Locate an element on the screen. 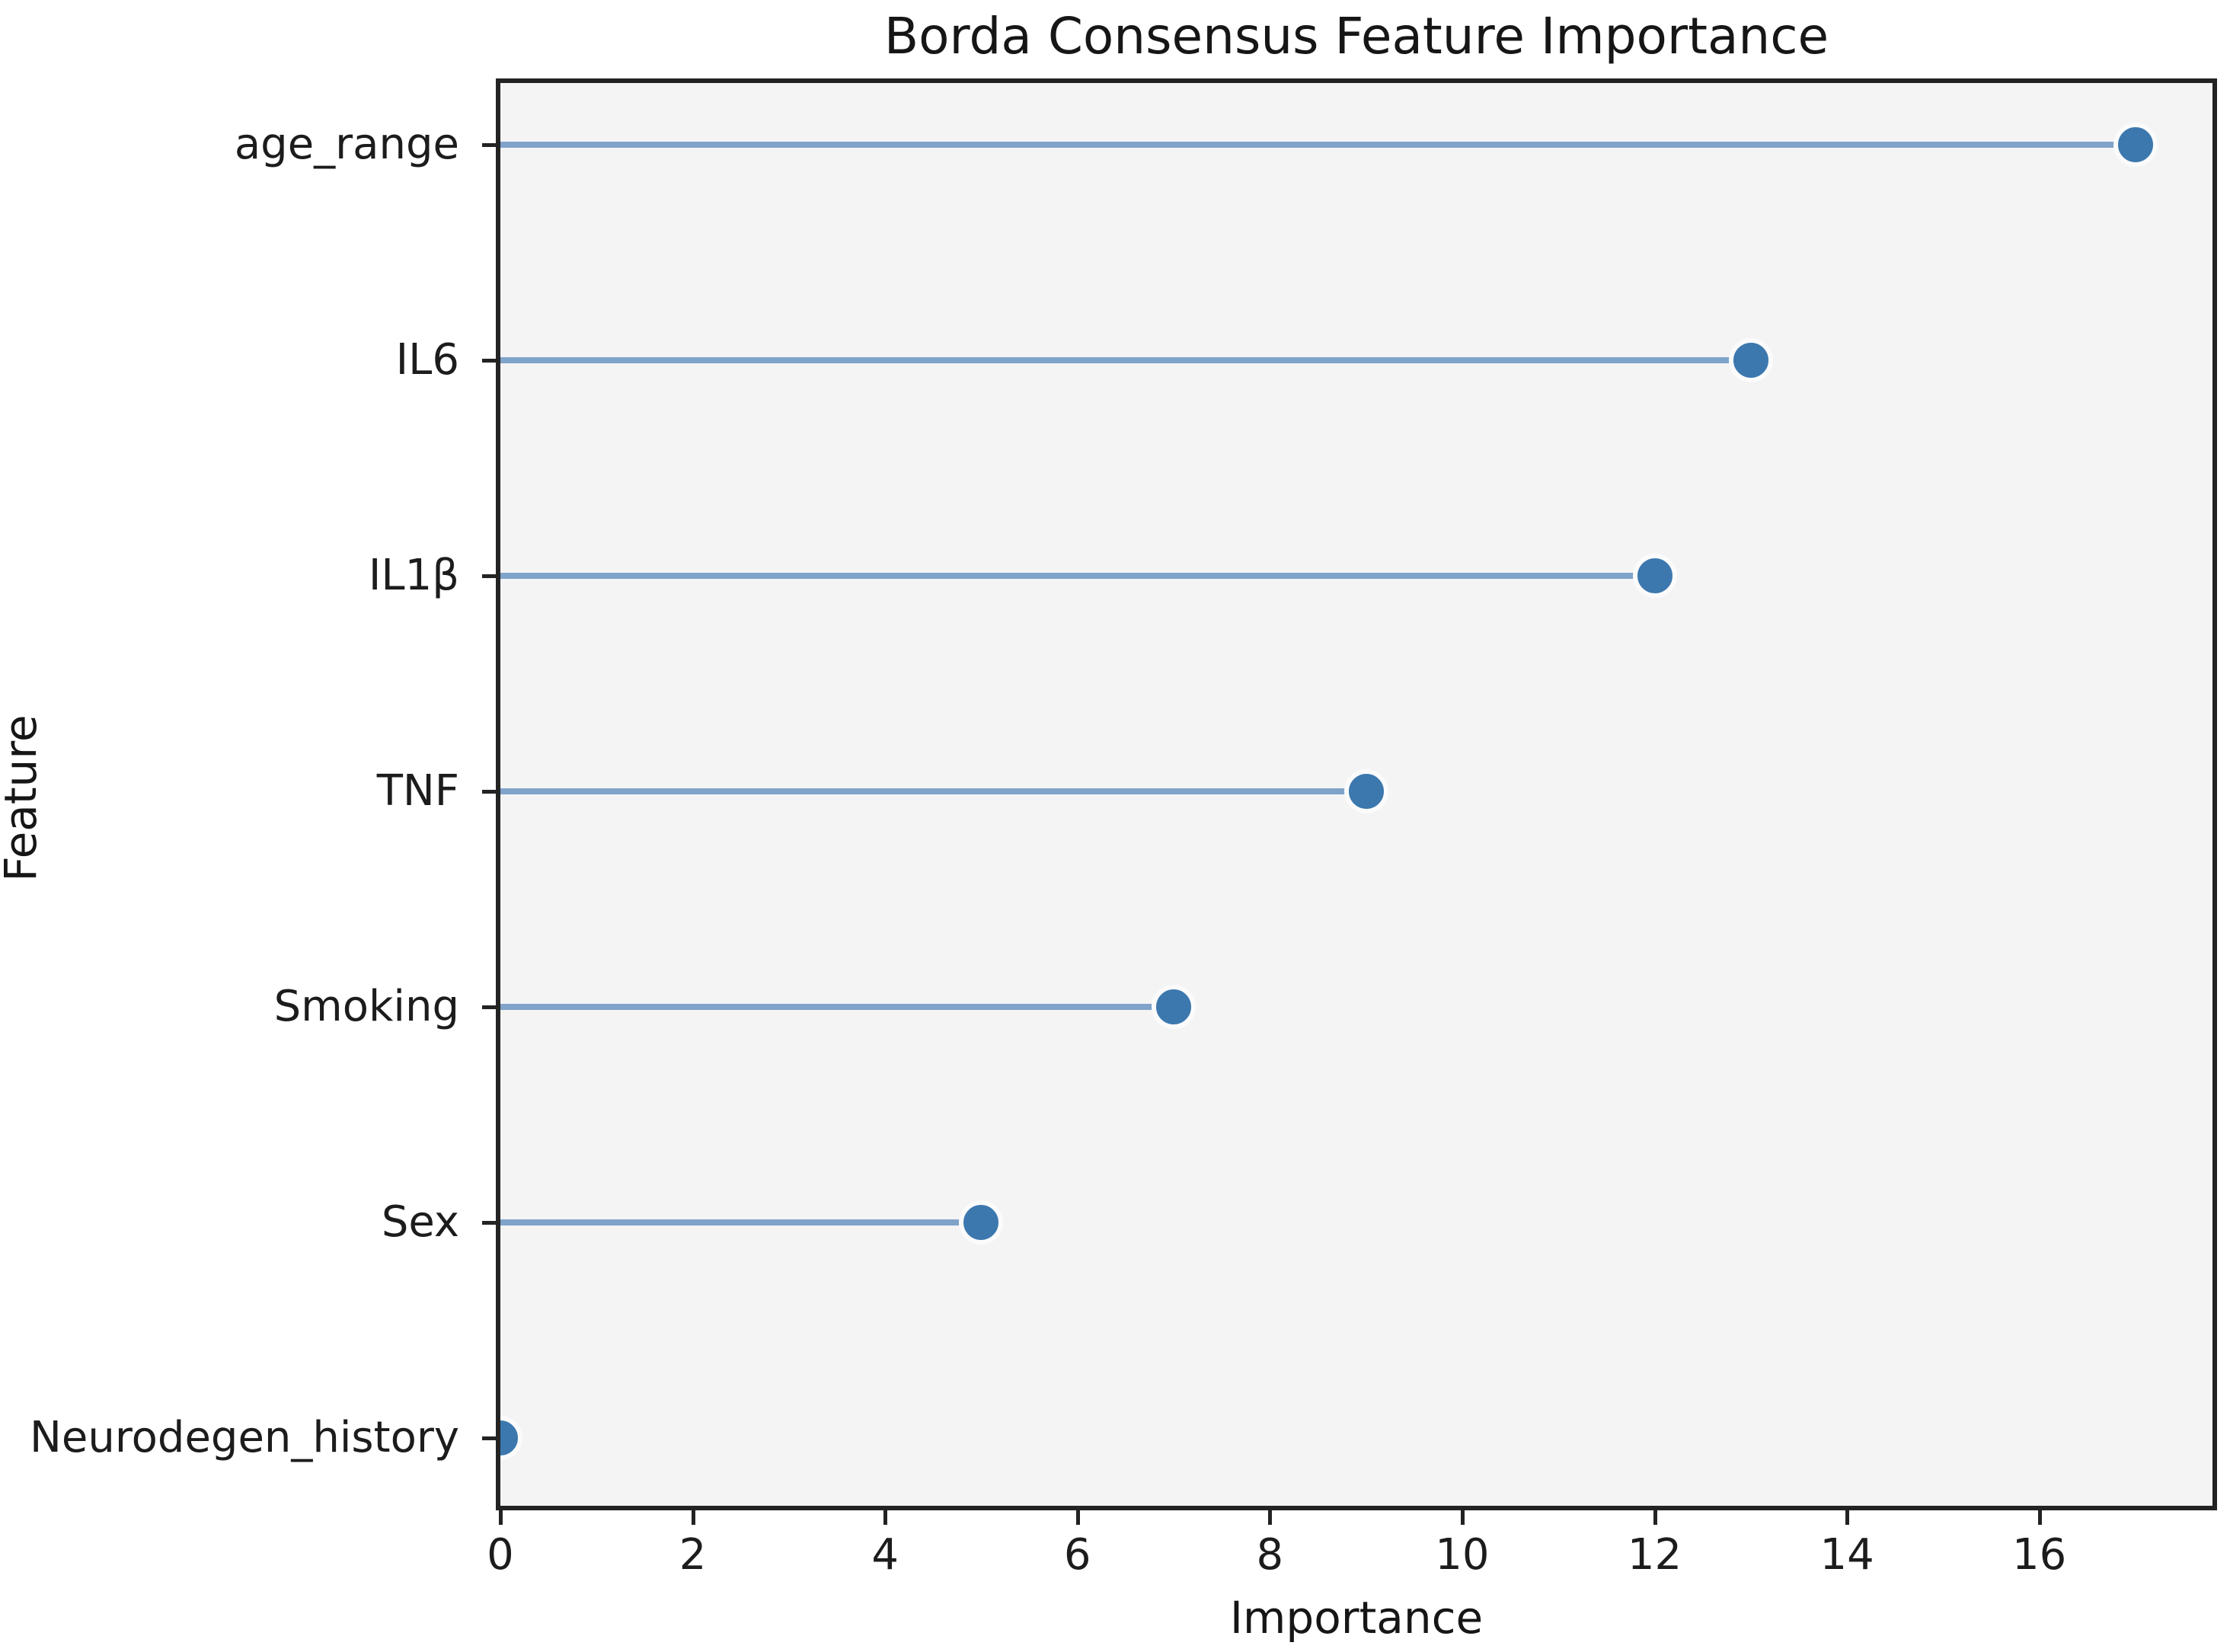 This screenshot has height=1652, width=2230. y-tick-label-IL6: IL6 is located at coordinates (427, 360).